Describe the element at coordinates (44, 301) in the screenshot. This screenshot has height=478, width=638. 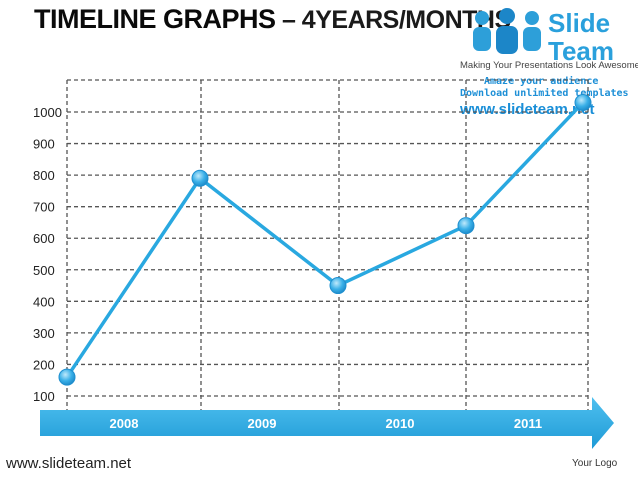
I see `y-tick-label: 400` at that location.